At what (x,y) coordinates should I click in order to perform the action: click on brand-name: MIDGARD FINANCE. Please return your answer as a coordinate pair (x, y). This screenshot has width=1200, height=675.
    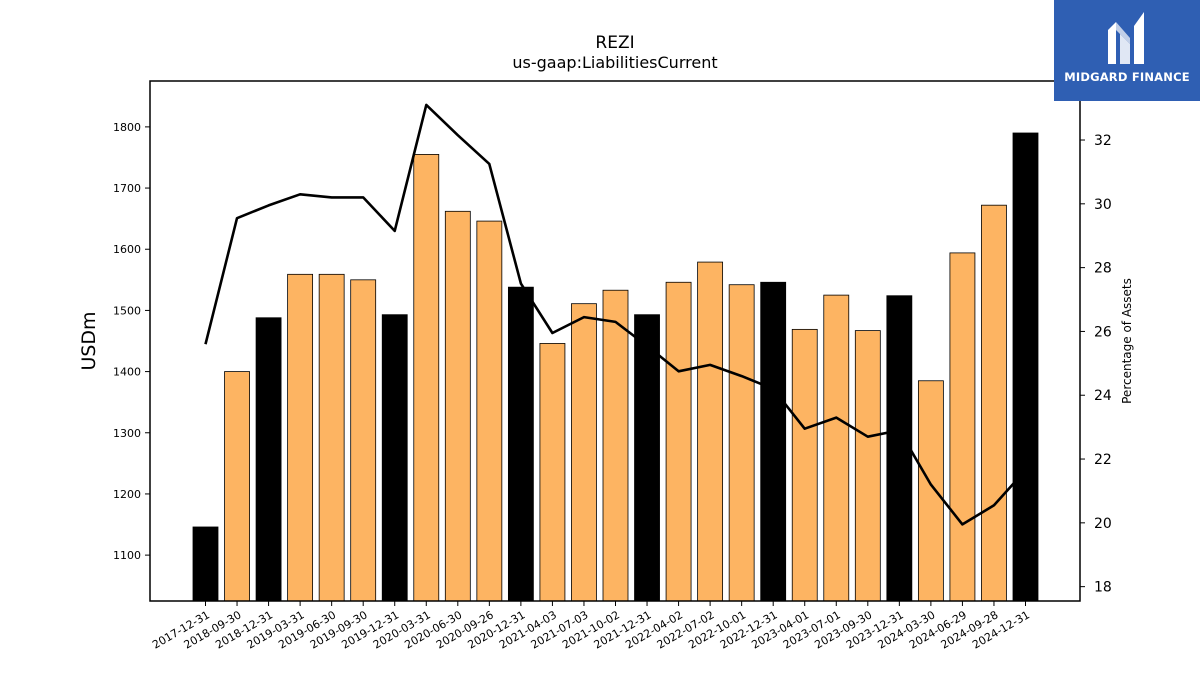
    Looking at the image, I should click on (1127, 77).